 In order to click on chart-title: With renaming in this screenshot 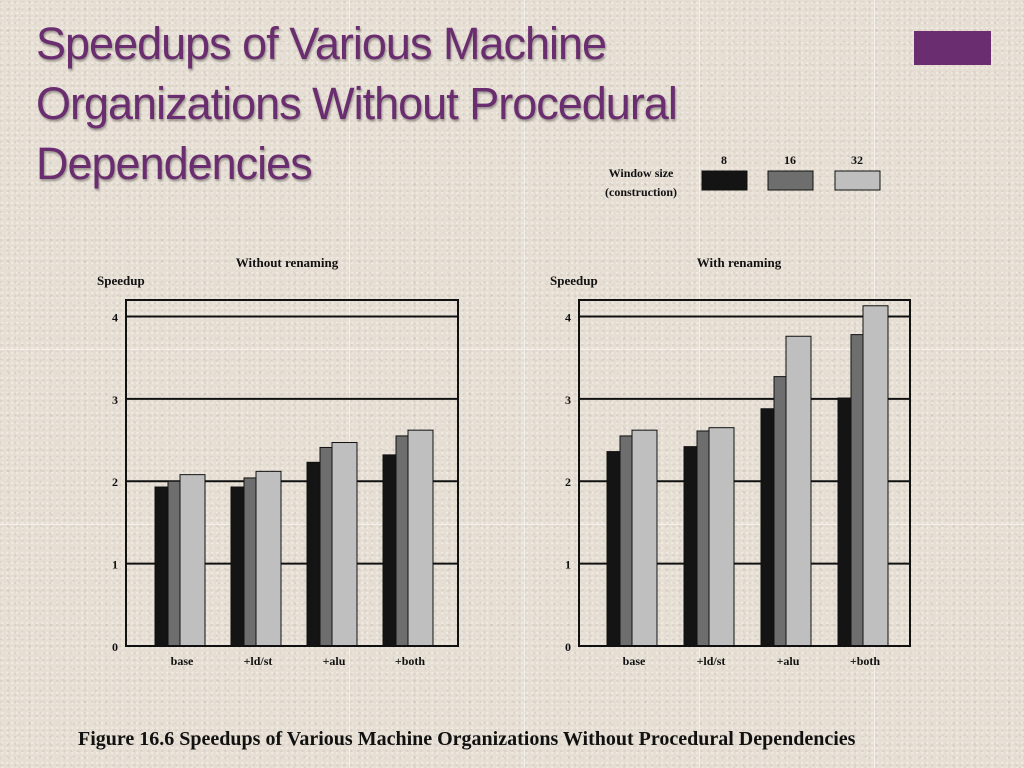, I will do `click(739, 262)`.